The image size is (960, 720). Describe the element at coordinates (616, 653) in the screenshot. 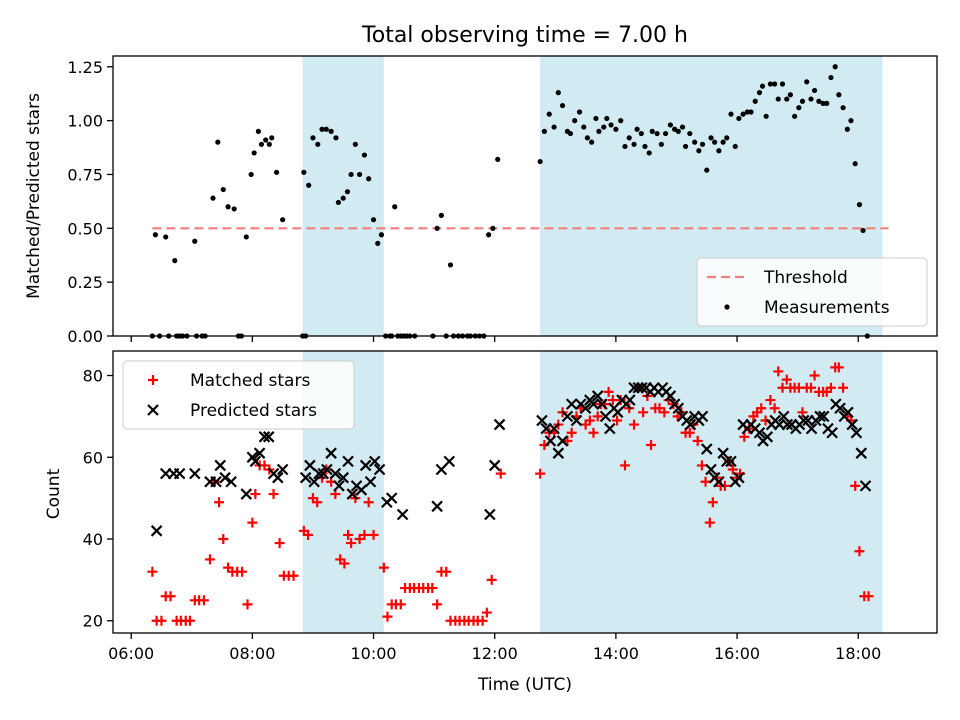

I see `x-tick-label: 14:00` at that location.